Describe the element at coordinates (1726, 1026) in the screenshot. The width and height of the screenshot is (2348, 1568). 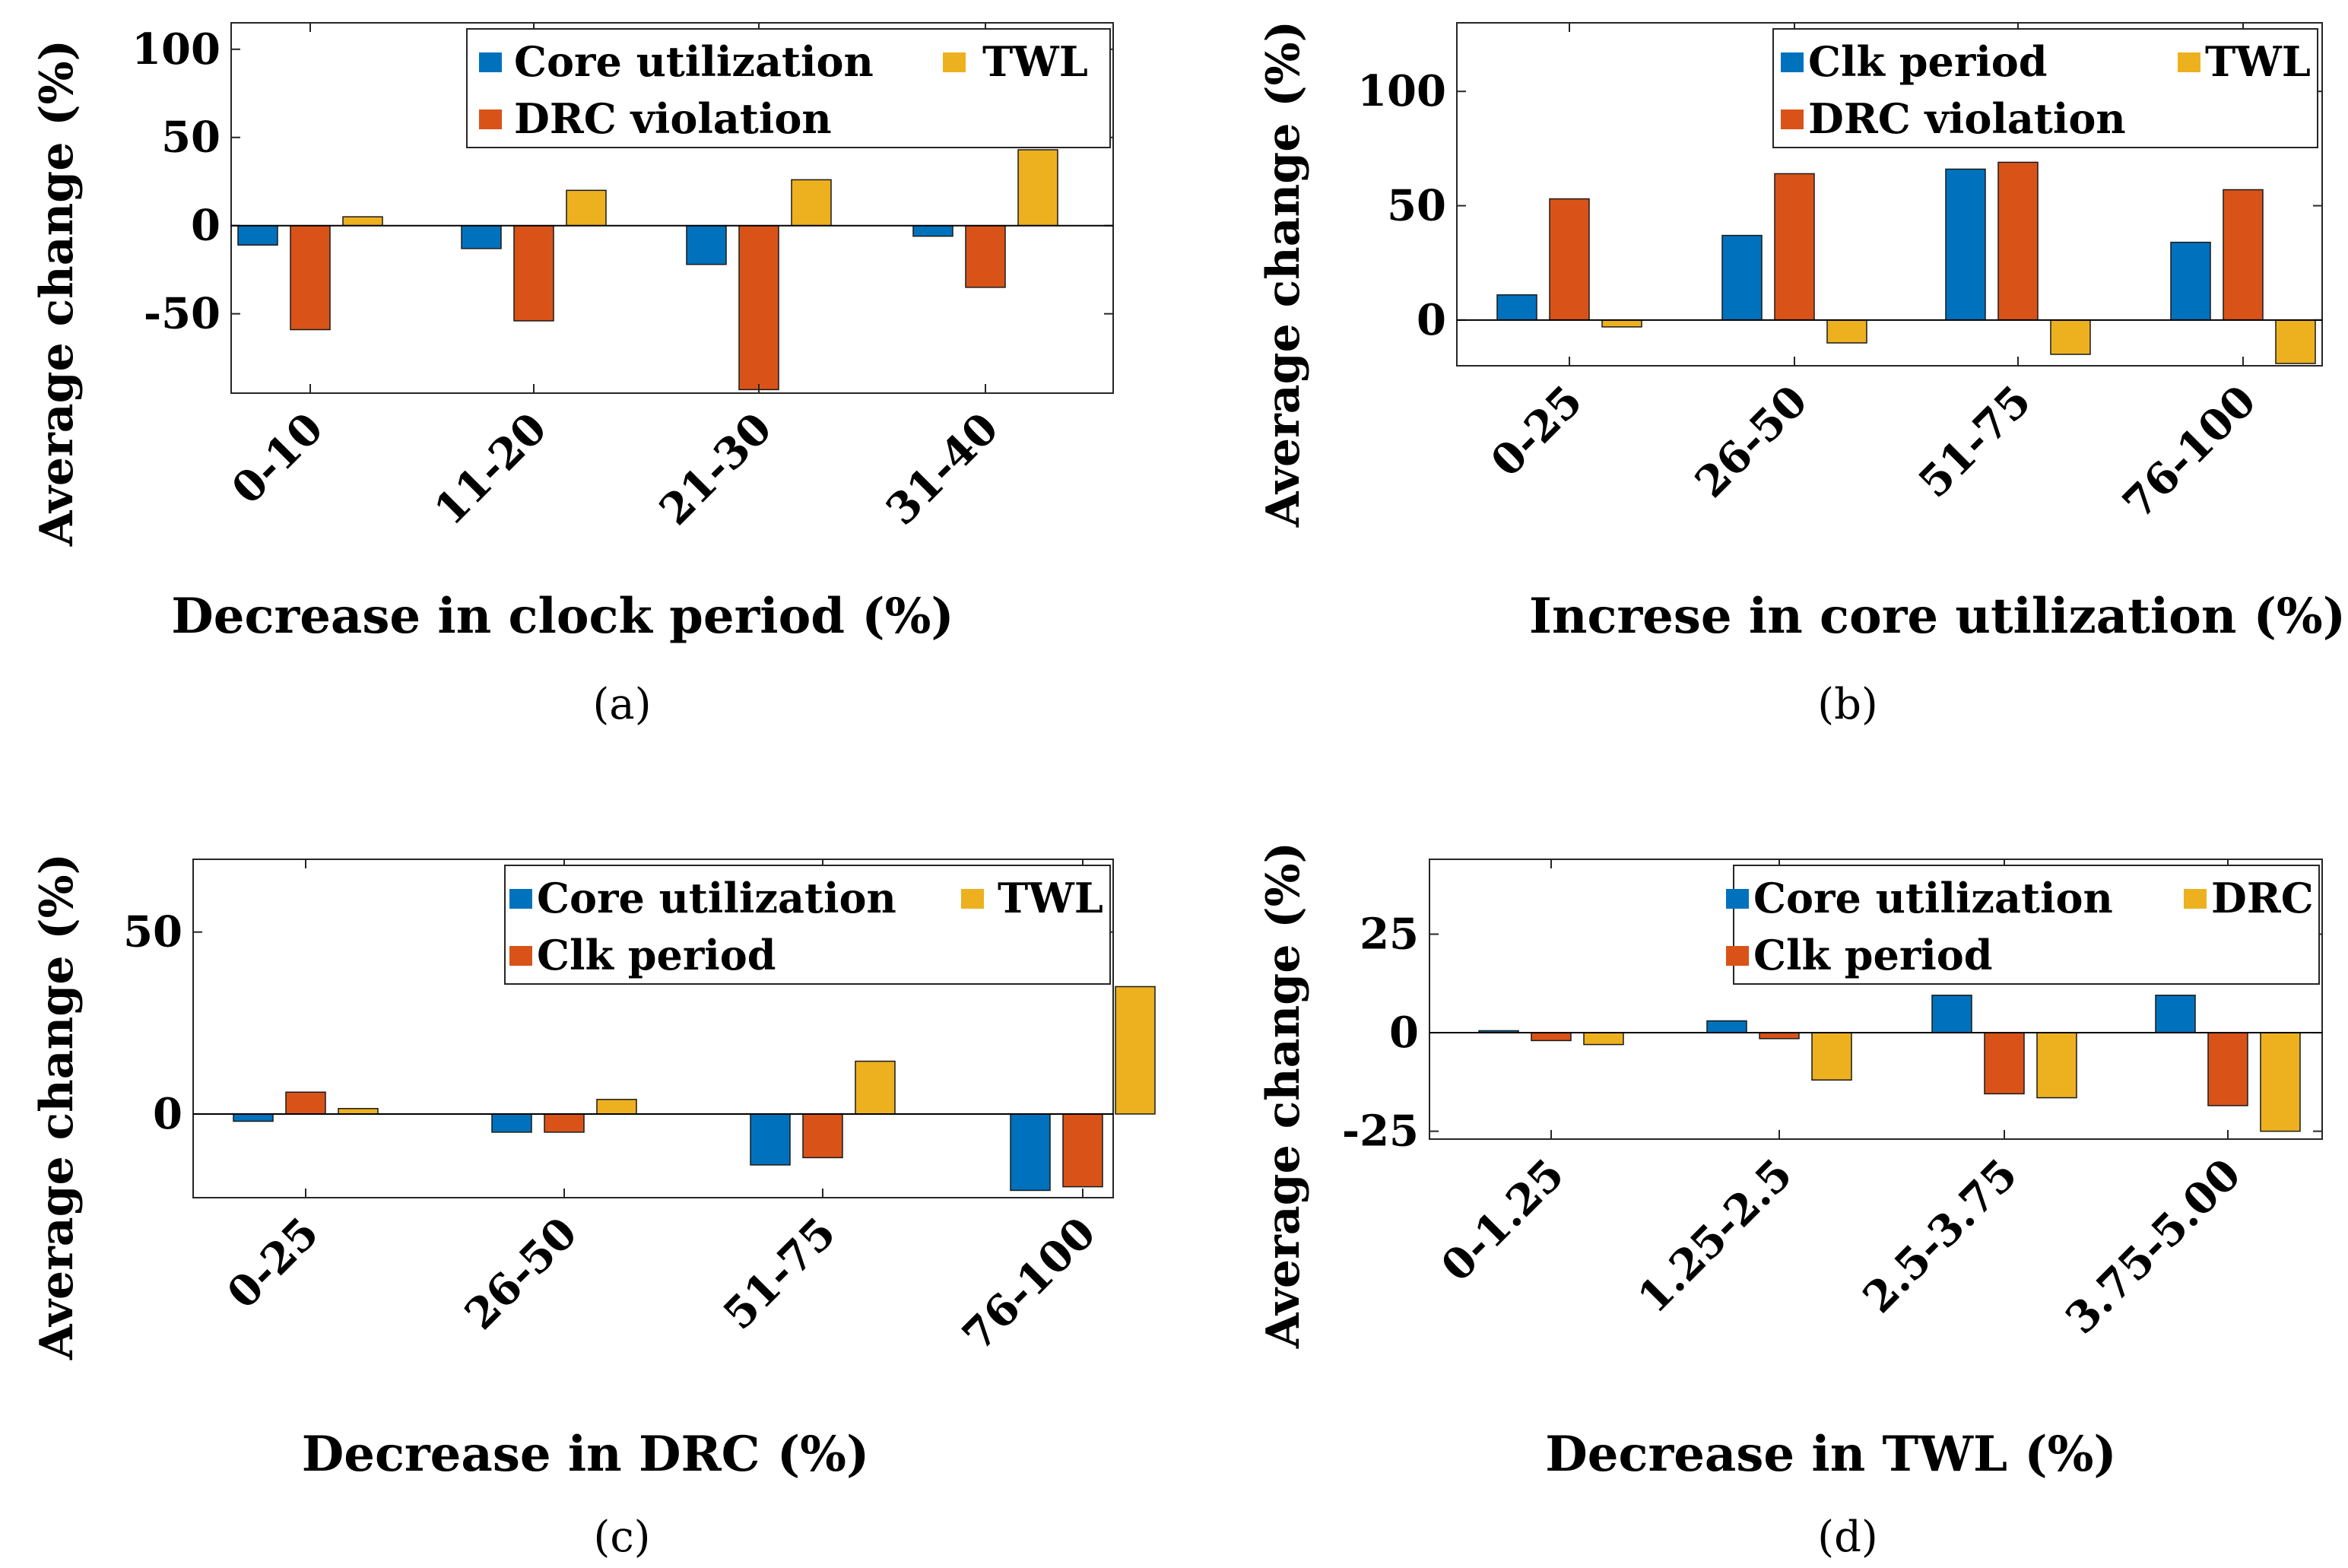
I see `bar-core-utilization-1.25-2.5` at that location.